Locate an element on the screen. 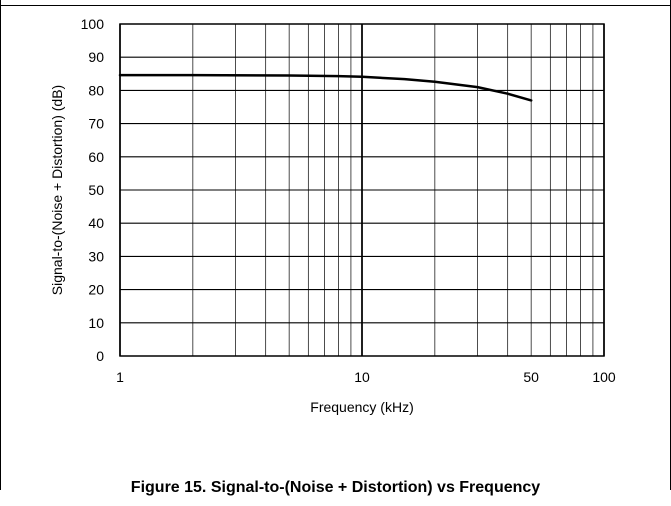 This screenshot has width=671, height=506. x-tick-labels: 1 10 50 100 is located at coordinates (366, 377).